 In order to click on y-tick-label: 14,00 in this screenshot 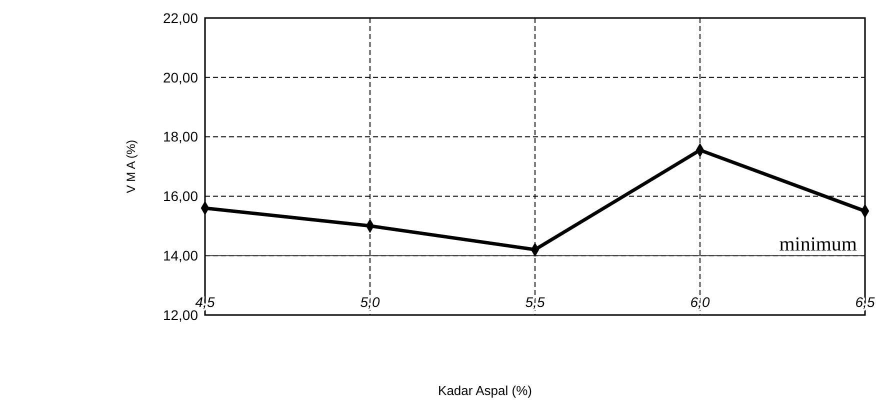, I will do `click(180, 256)`.